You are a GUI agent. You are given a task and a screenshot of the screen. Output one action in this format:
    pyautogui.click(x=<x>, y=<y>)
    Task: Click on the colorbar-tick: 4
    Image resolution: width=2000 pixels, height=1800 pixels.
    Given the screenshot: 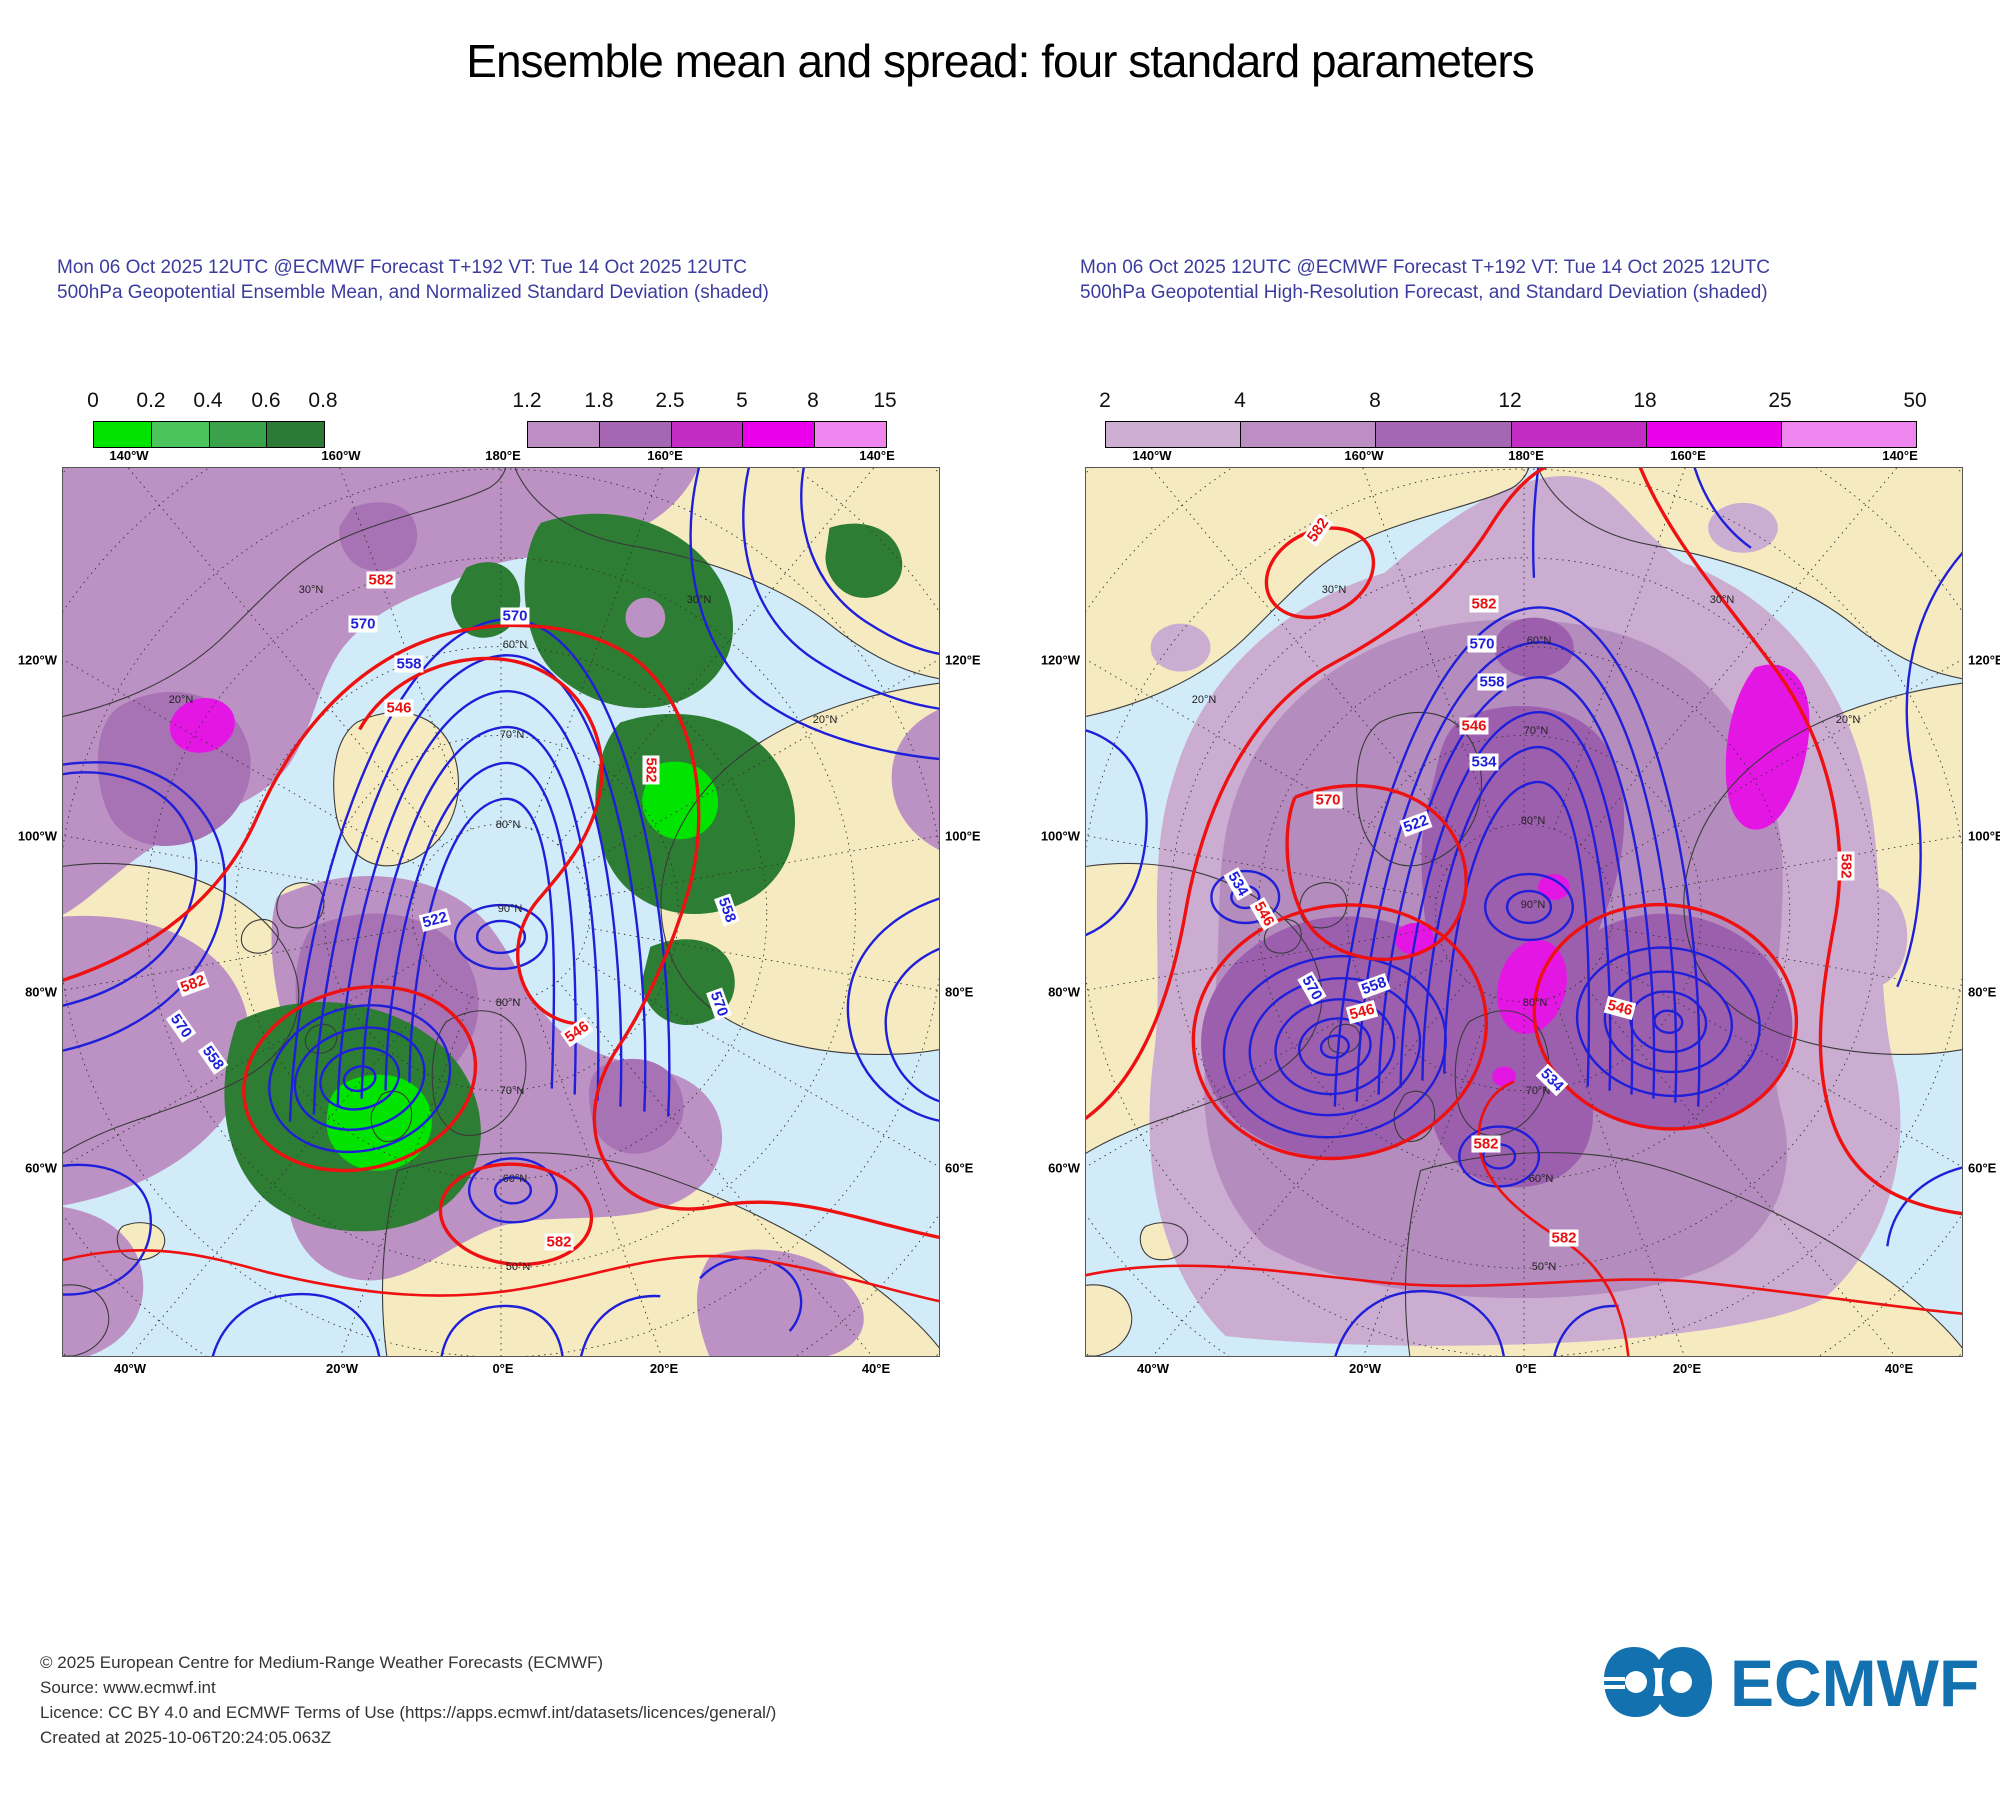 What is the action you would take?
    pyautogui.click(x=1240, y=400)
    